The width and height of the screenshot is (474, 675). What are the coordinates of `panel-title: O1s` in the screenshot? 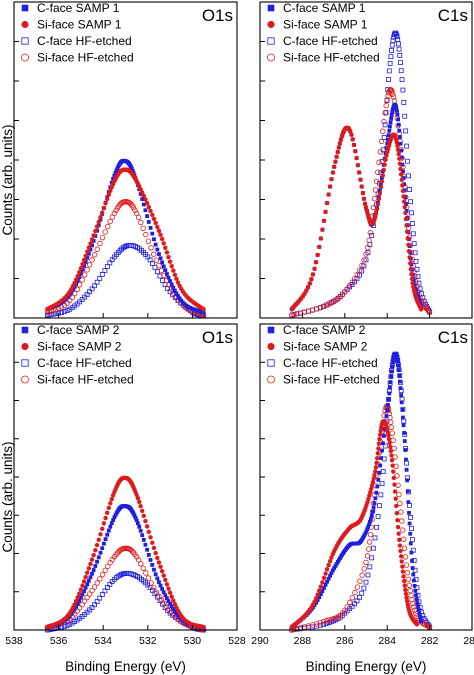 It's located at (217, 15).